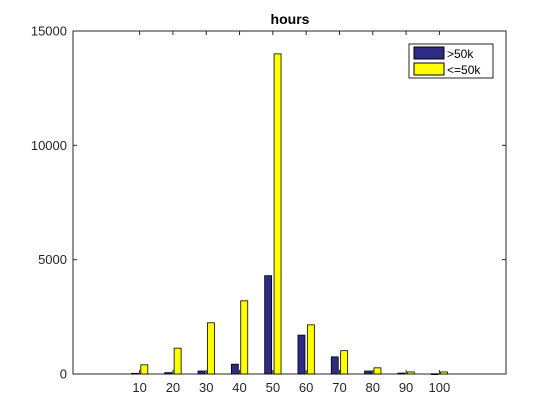  What do you see at coordinates (290, 19) in the screenshot?
I see `chart-title: hours` at bounding box center [290, 19].